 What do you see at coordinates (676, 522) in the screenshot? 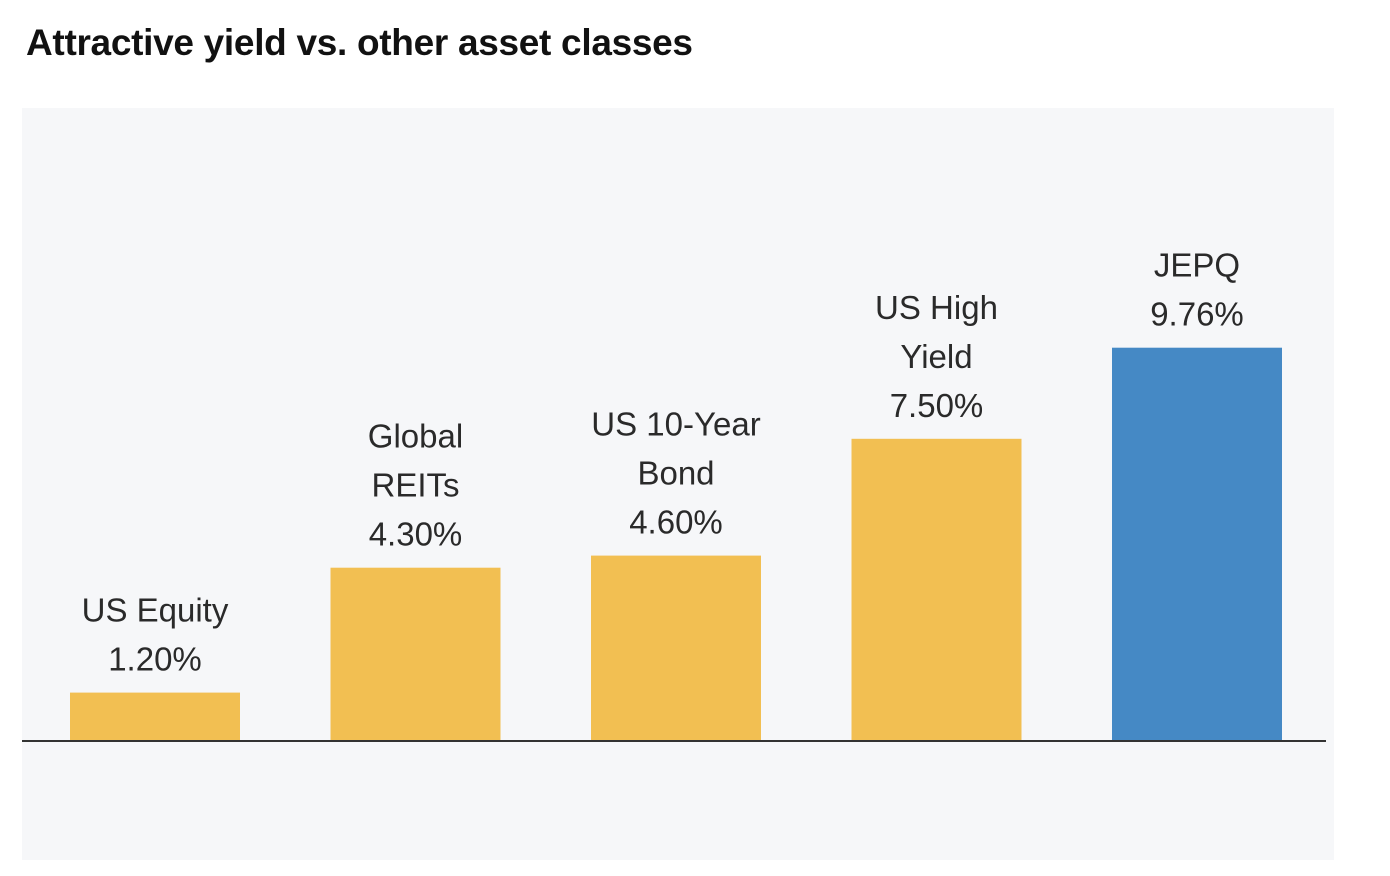
I see `value-label-us-10-year-bond: 4.60%` at bounding box center [676, 522].